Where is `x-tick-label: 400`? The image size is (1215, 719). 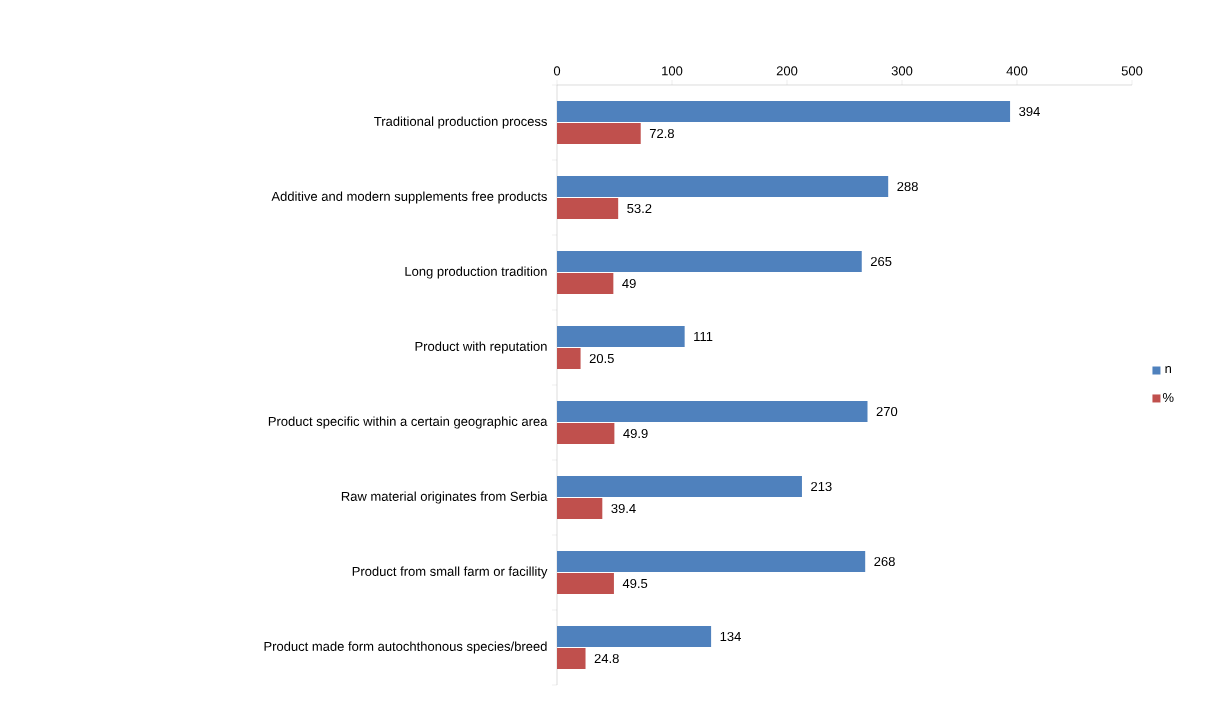 x-tick-label: 400 is located at coordinates (1017, 71).